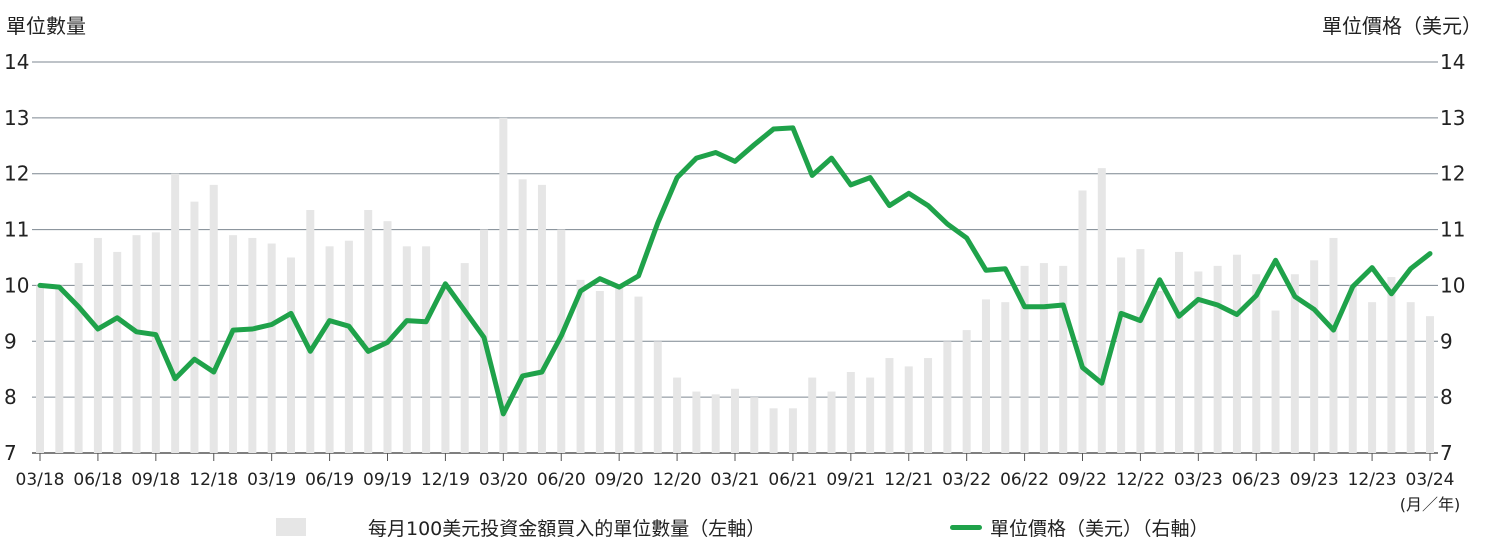 This screenshot has height=556, width=1500. I want to click on x-tick-label: 06/20, so click(561, 480).